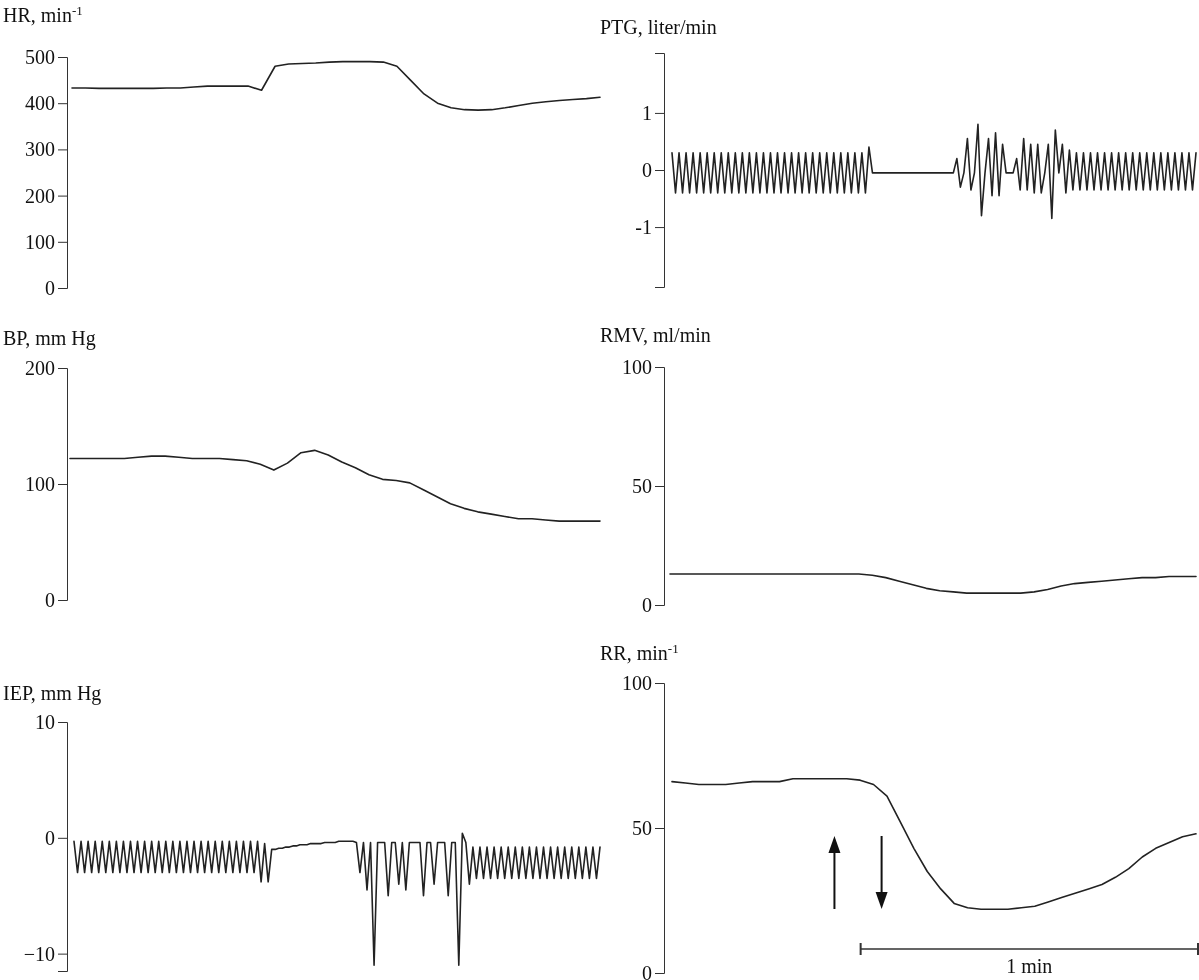  Describe the element at coordinates (40, 149) in the screenshot. I see `y-tick-label: 300` at that location.